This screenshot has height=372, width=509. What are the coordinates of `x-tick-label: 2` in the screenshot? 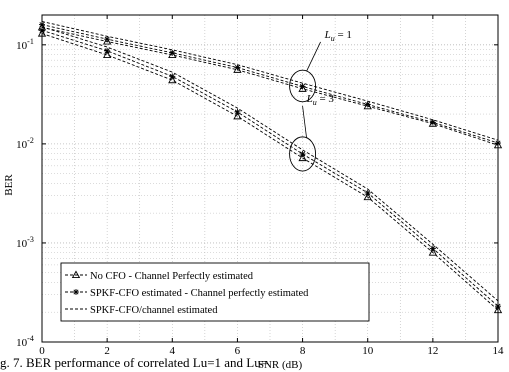 It's located at (107, 351).